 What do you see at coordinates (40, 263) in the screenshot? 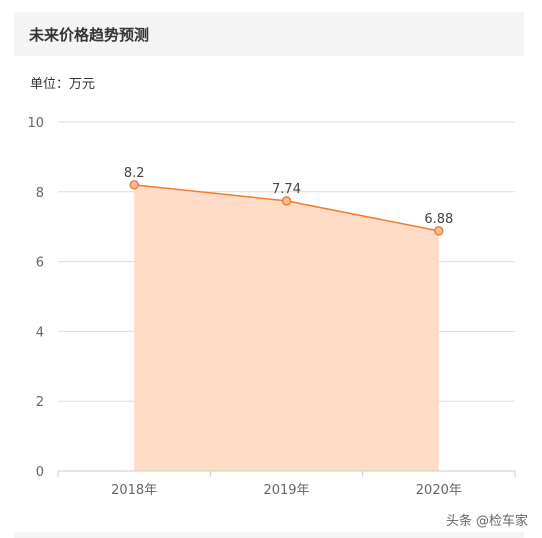
I see `y-tick-label: 6` at bounding box center [40, 263].